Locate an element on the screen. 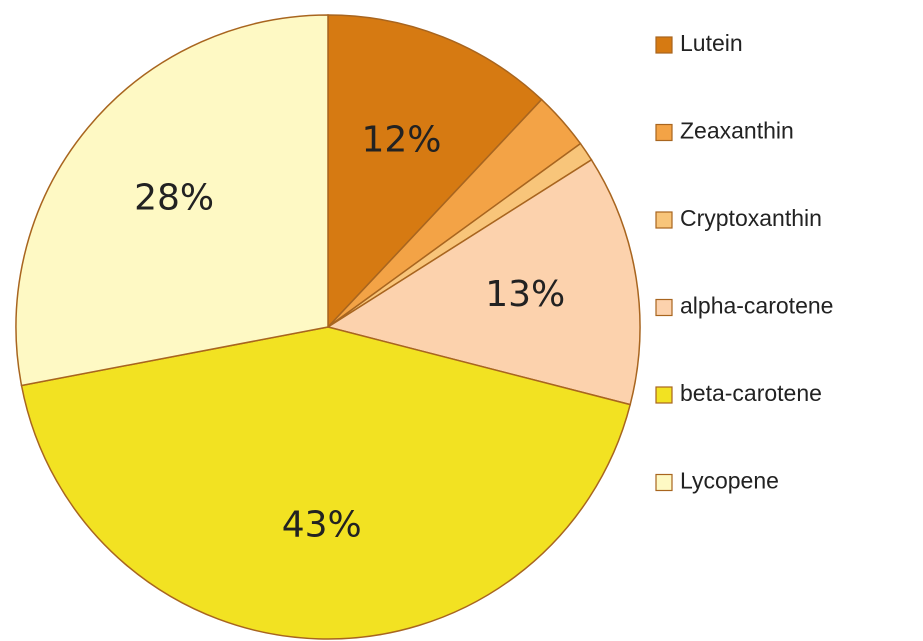  legend-label: beta-carotene is located at coordinates (751, 393).